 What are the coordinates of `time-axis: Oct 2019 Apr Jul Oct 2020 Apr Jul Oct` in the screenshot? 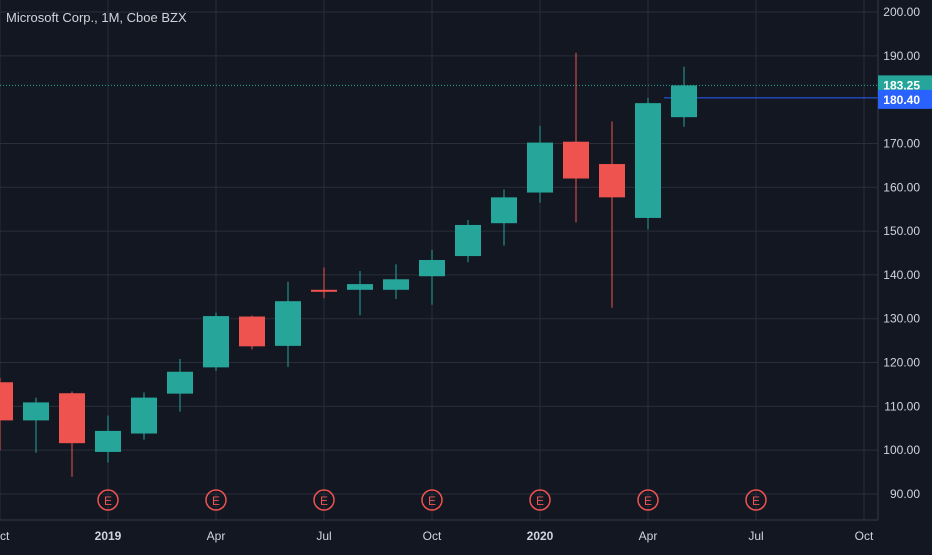 It's located at (437, 536).